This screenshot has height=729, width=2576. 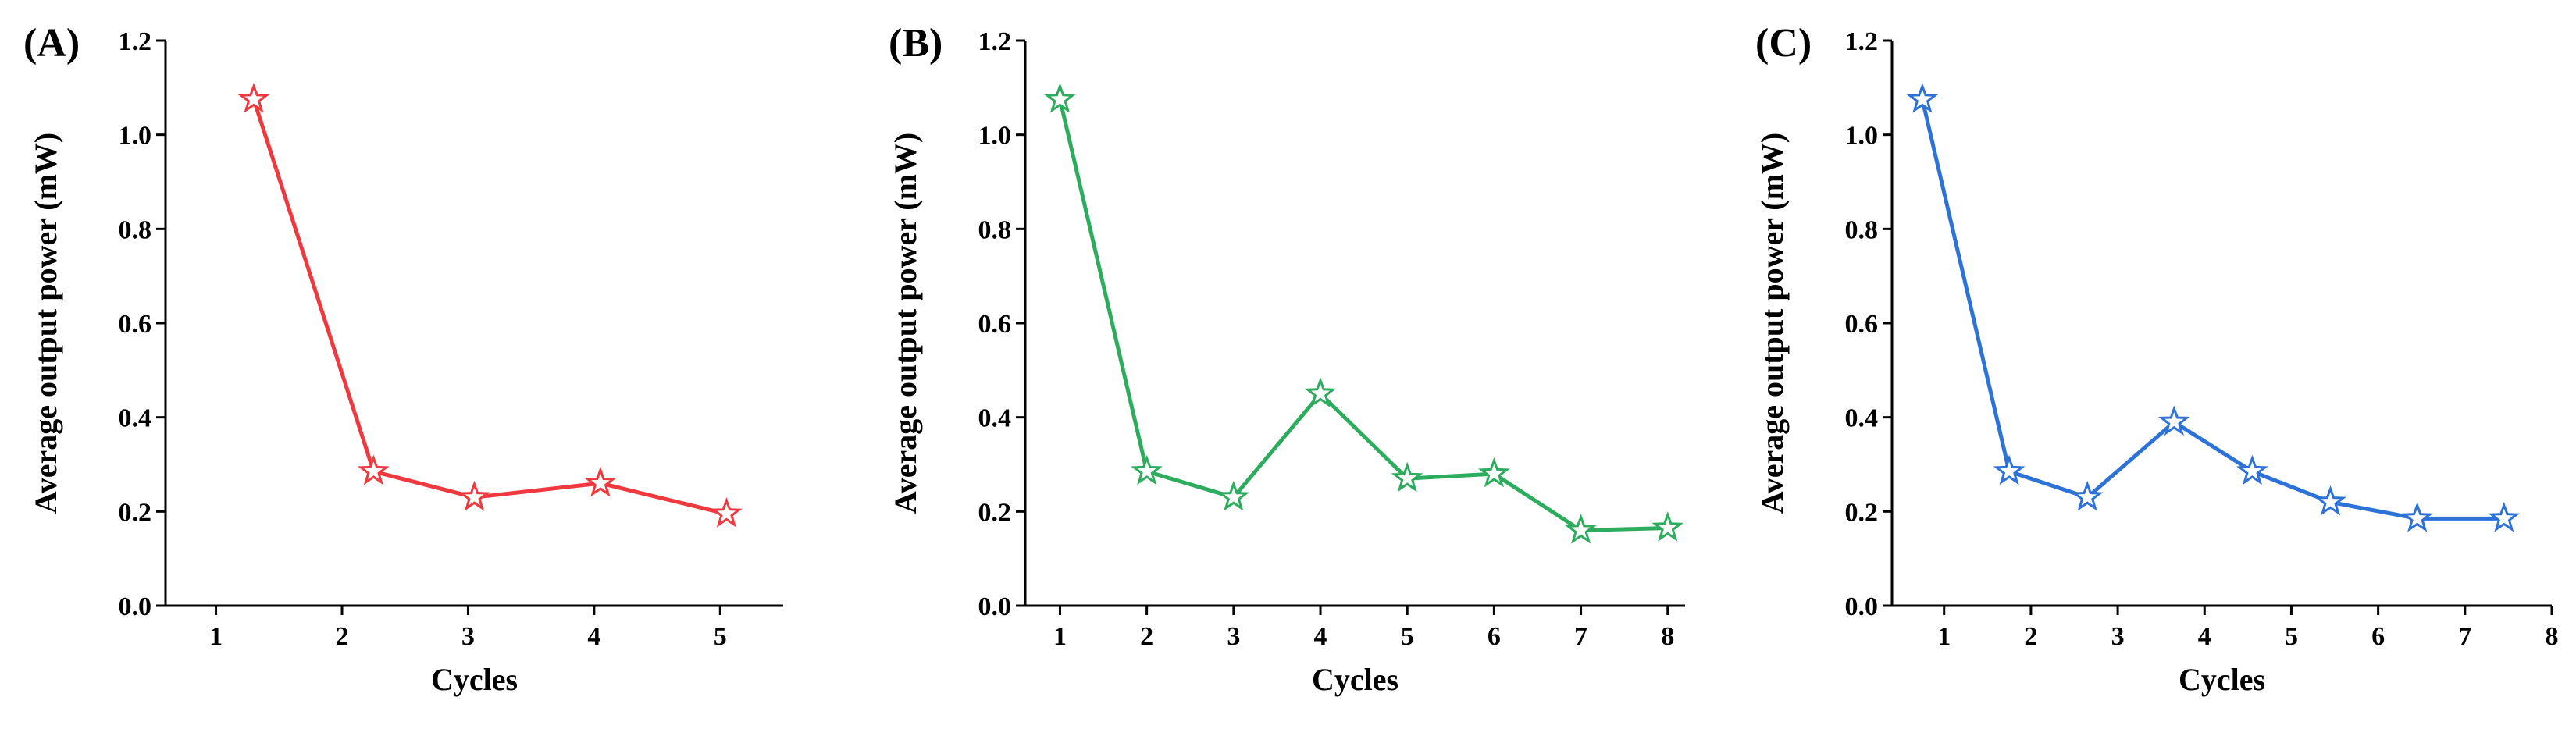 I want to click on panel-c-y-tick-label: 0.8, so click(x=1862, y=230).